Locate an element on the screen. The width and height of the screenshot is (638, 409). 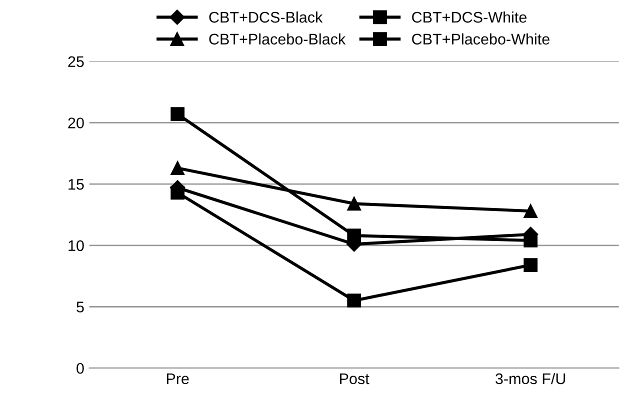
legend-label: CBT+Placebo-Black is located at coordinates (277, 39).